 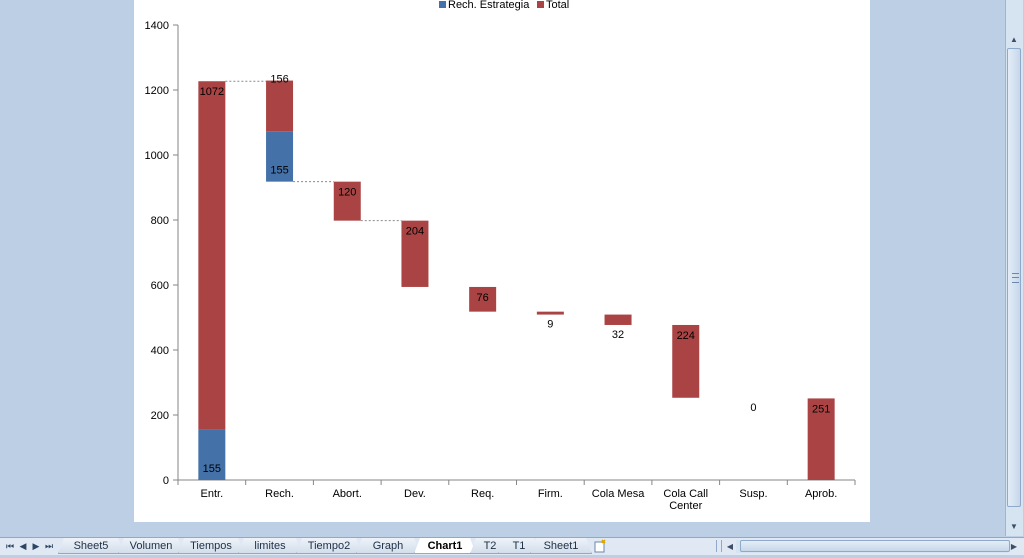 What do you see at coordinates (347, 494) in the screenshot?
I see `x-tick-label: Abort.` at bounding box center [347, 494].